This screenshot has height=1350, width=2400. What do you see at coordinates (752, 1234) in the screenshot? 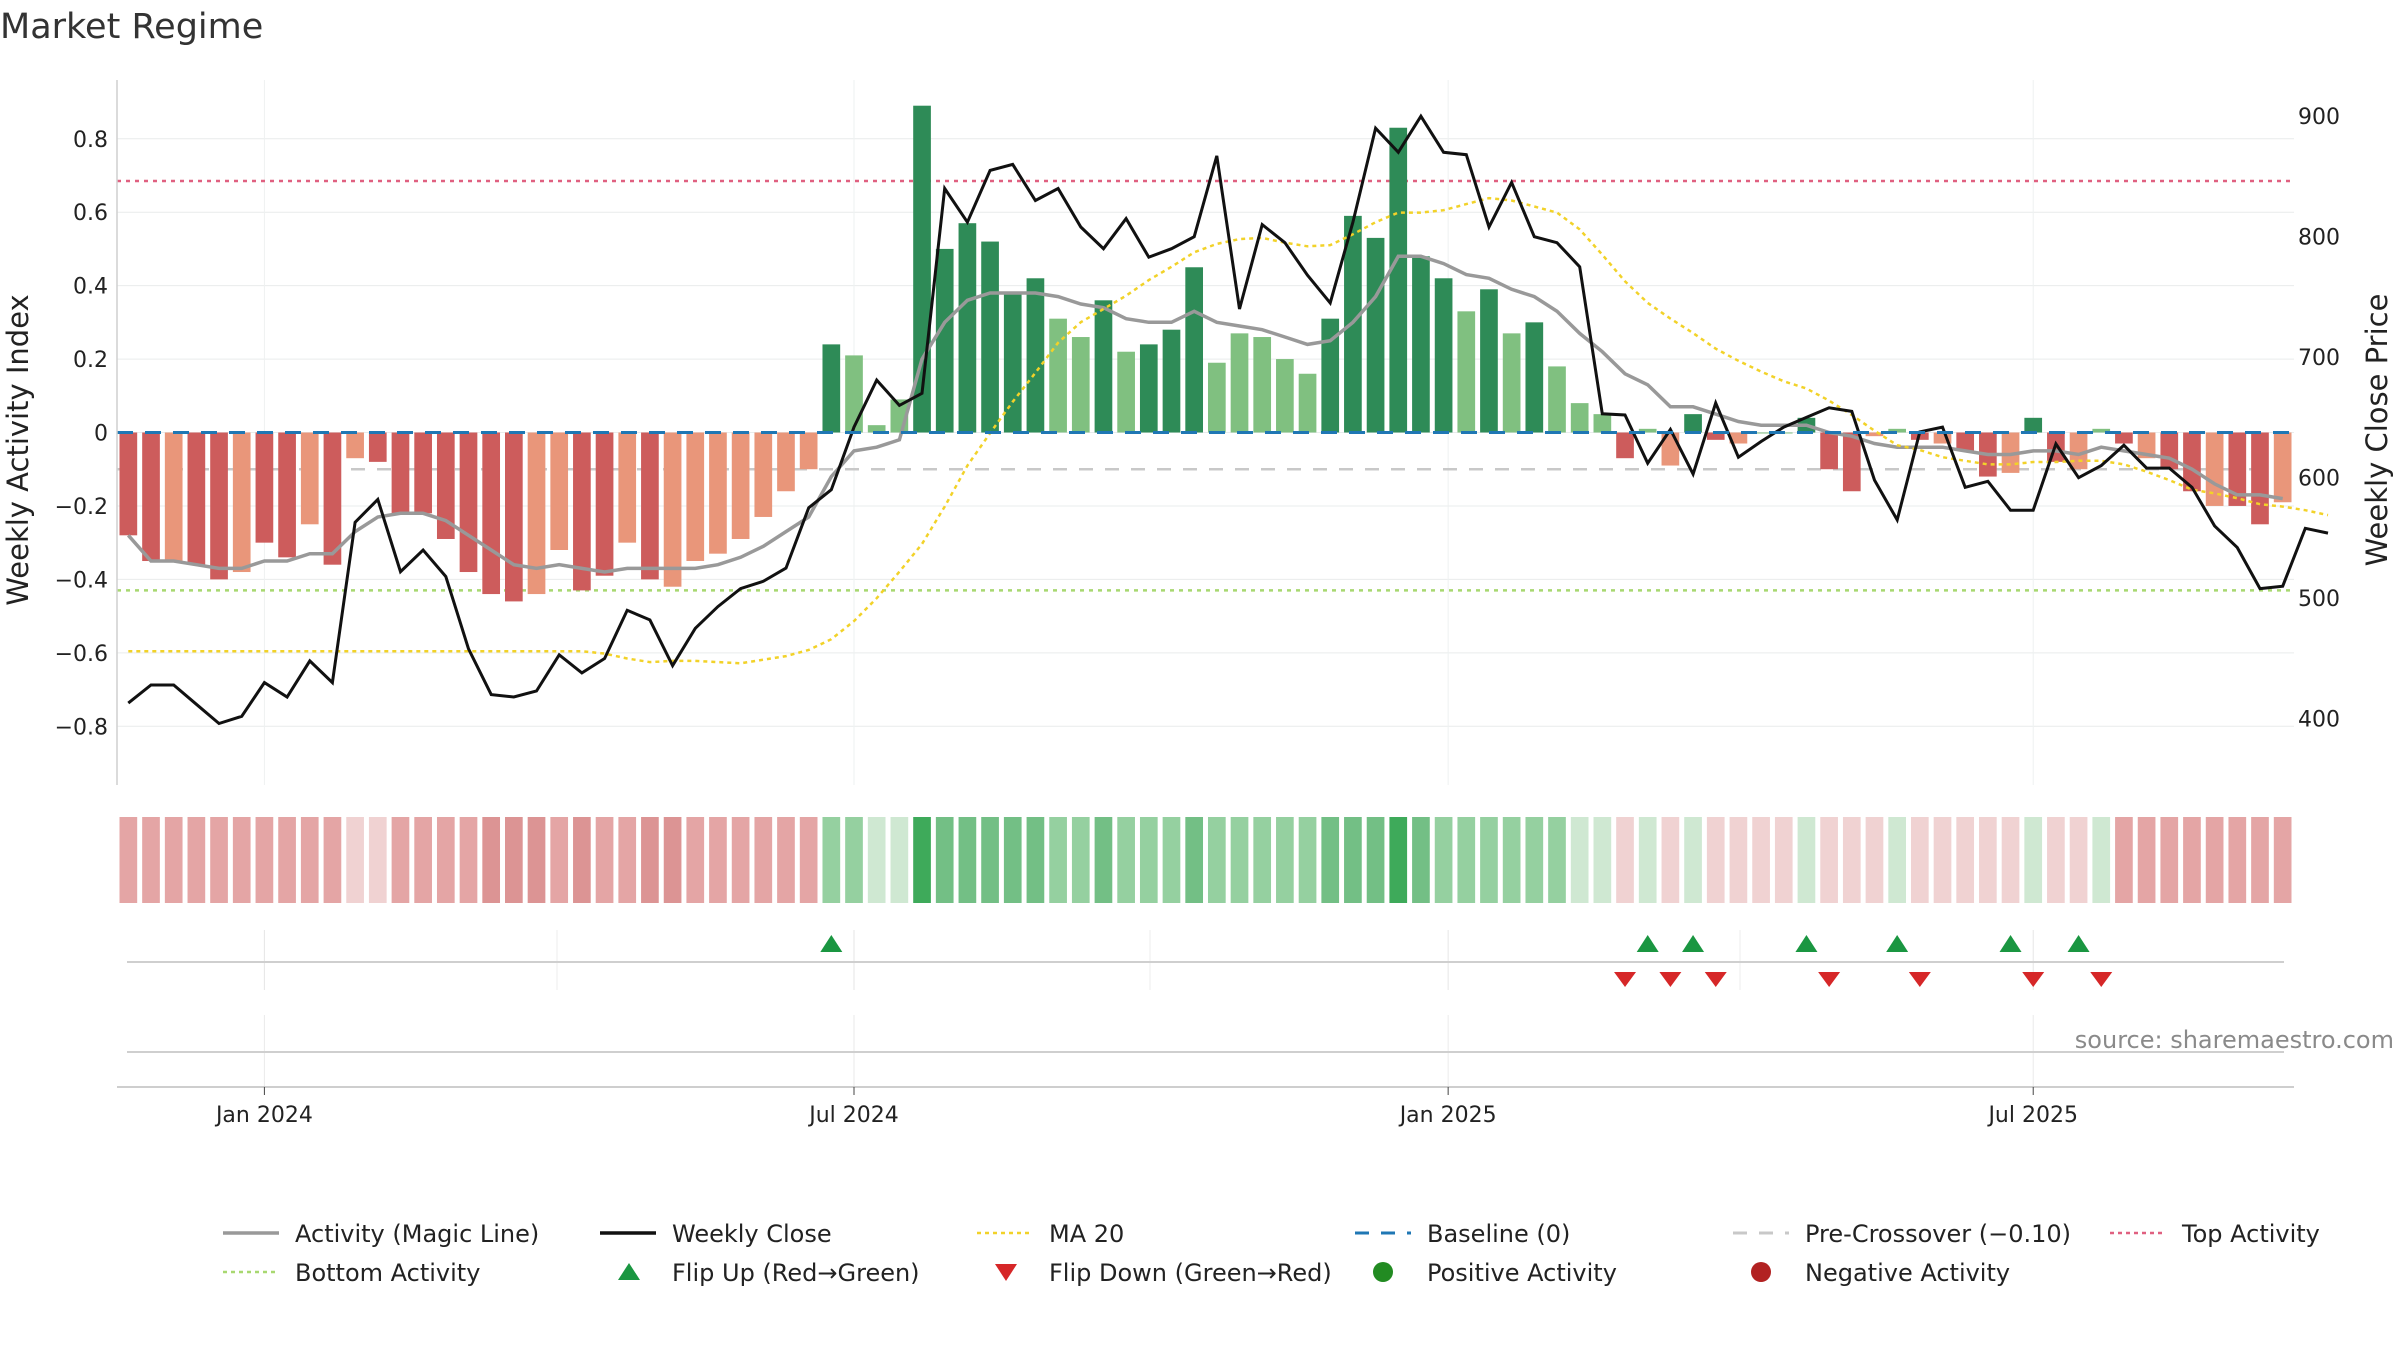
I see `legend-label: Weekly Close` at bounding box center [752, 1234].